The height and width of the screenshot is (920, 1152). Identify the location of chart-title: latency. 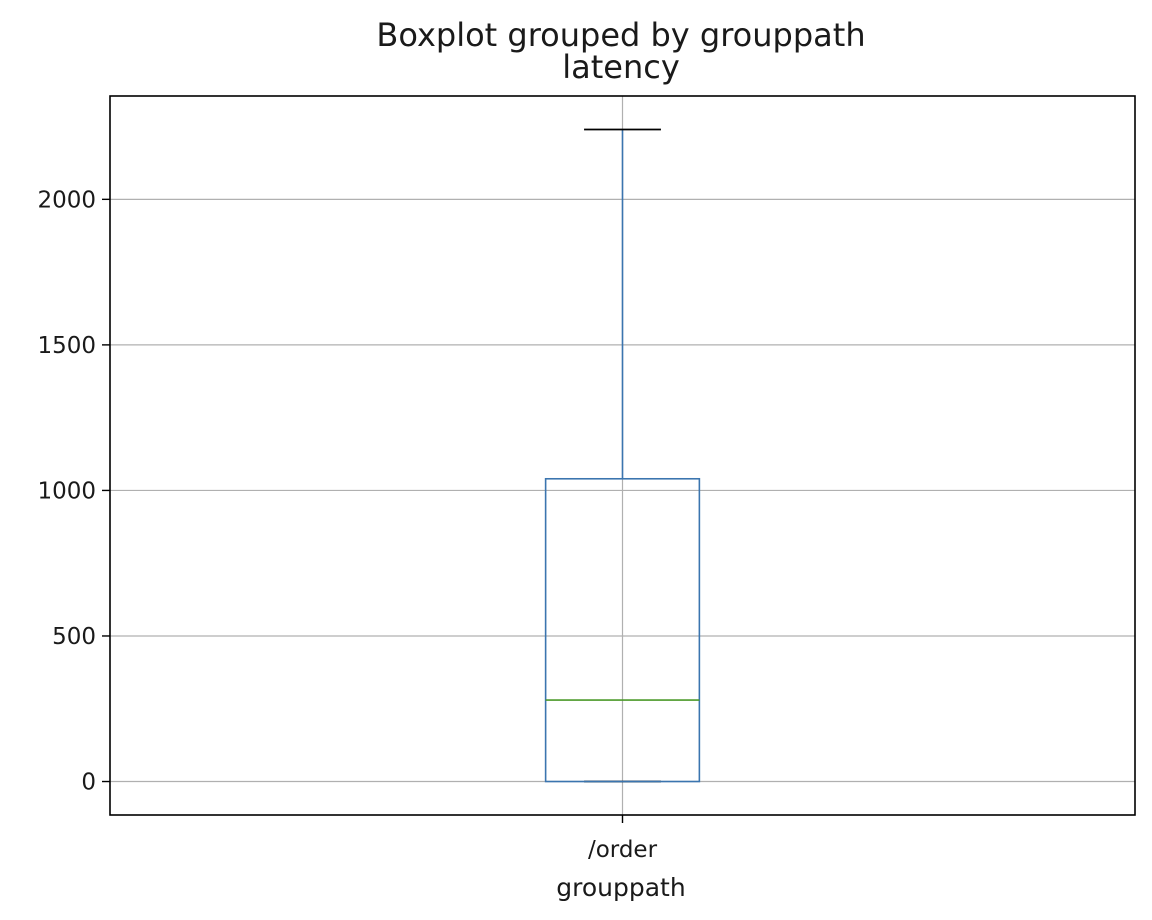
(621, 67).